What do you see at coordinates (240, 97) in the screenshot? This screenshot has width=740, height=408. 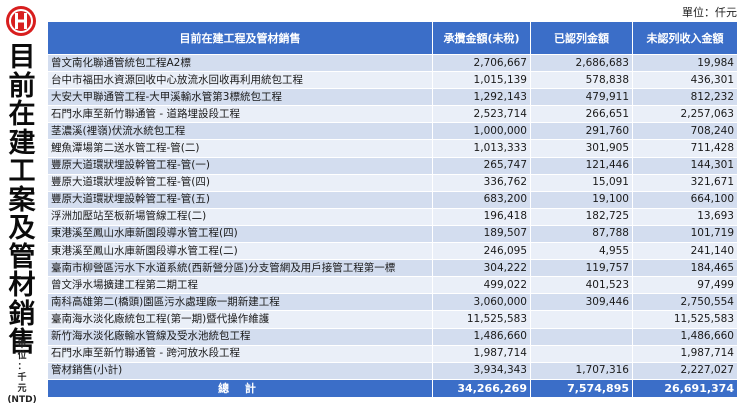 I see `project-name-cell: 大安大甲聯通管工程-大甲溪輸水管第3標統包工程` at bounding box center [240, 97].